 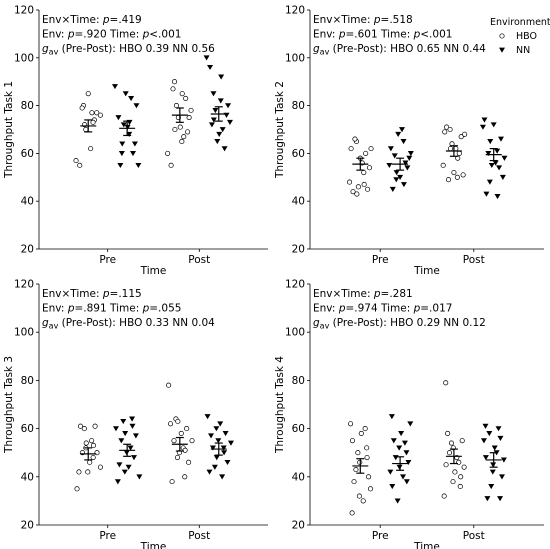 What do you see at coordinates (27, 477) in the screenshot?
I see `y-tick-label: 40` at bounding box center [27, 477].